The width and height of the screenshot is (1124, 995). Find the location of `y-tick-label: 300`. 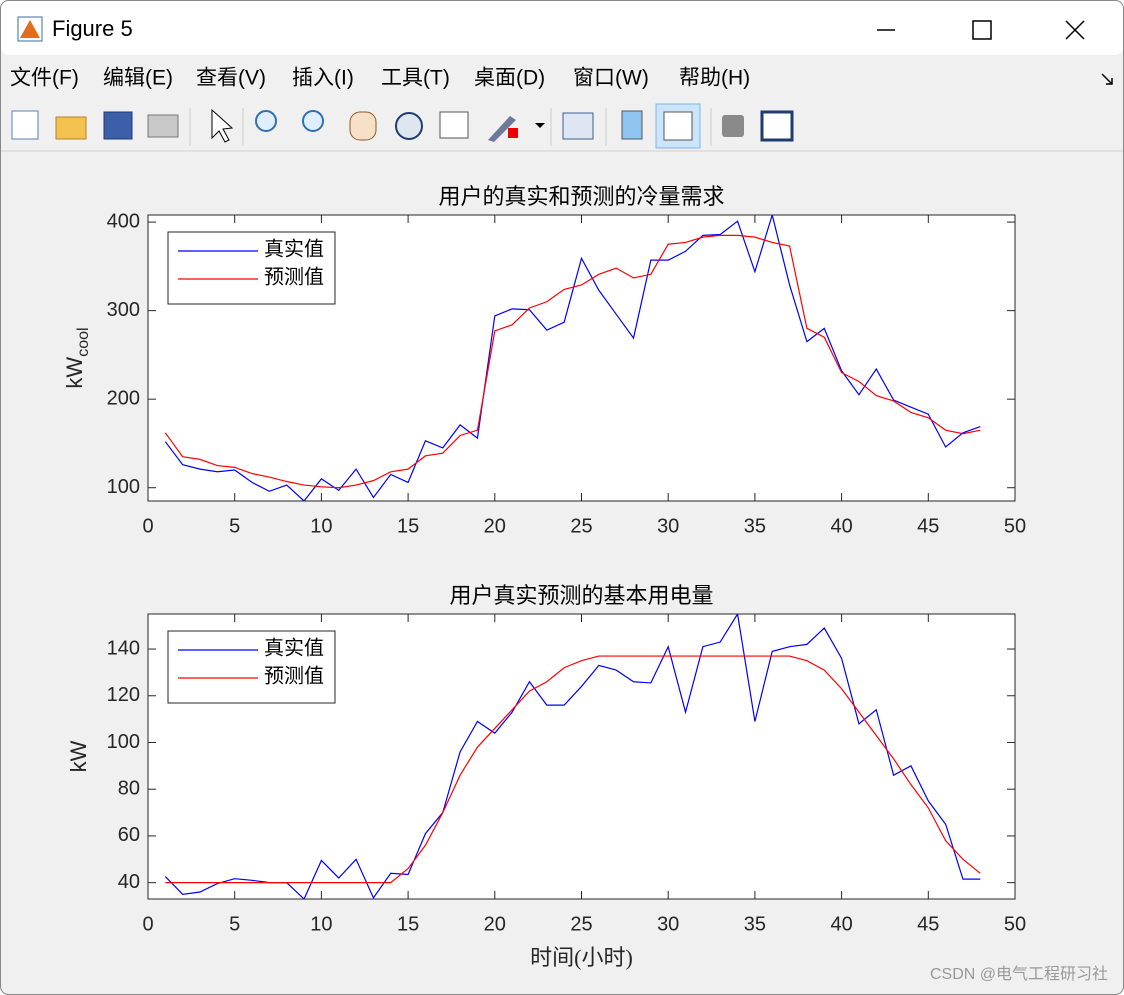

y-tick-label: 300 is located at coordinates (123, 310).